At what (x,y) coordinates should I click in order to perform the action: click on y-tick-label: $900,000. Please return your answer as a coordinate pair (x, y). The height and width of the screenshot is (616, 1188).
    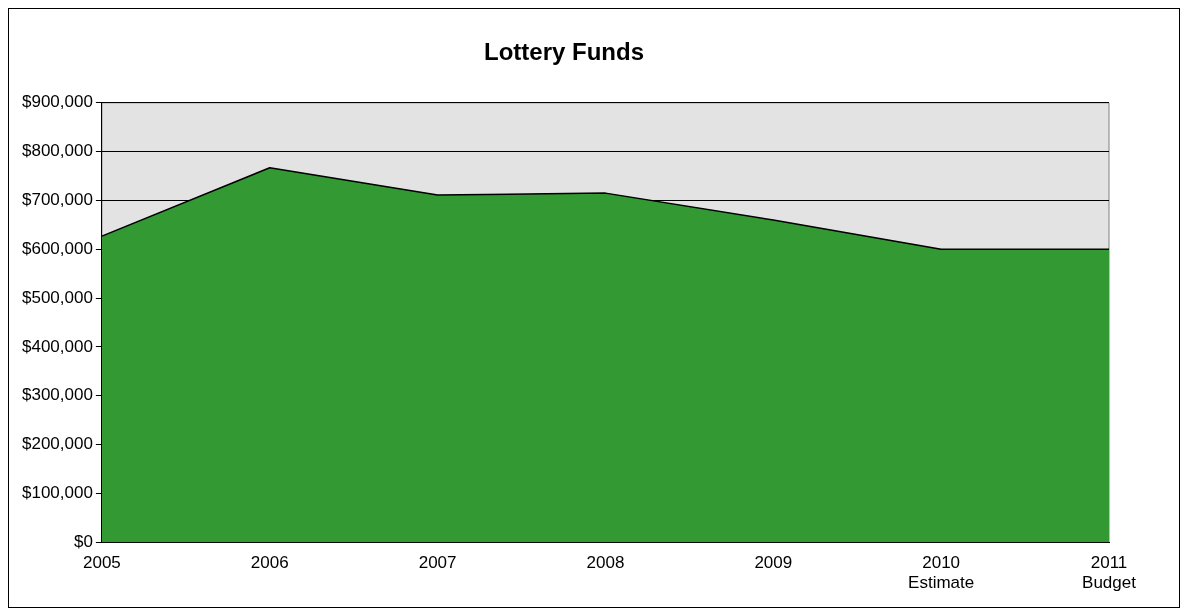
    Looking at the image, I should click on (57, 102).